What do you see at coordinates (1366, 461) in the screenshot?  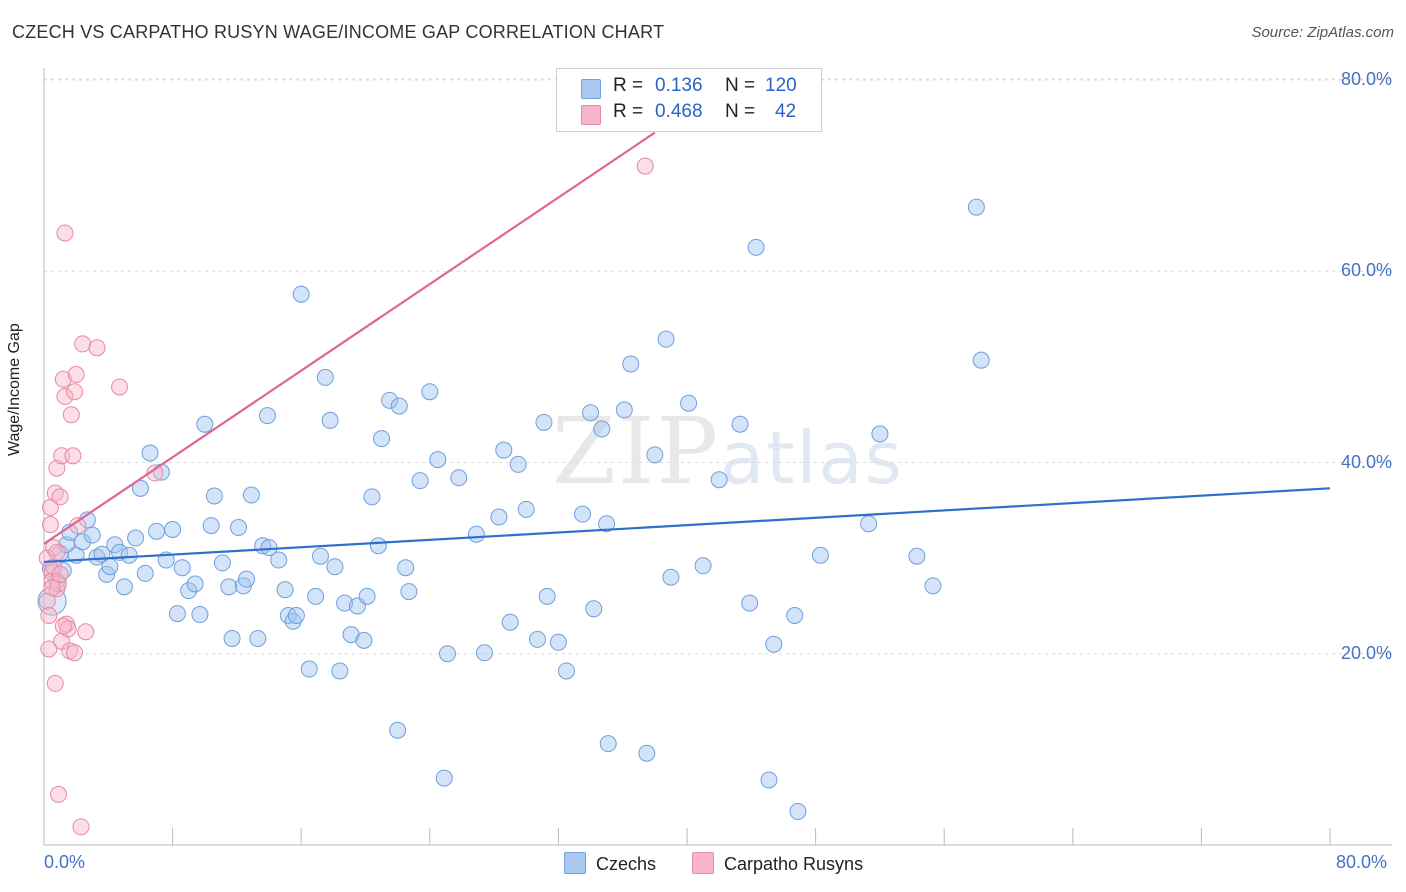 I see `y-tick-label: 40.0%` at bounding box center [1366, 461].